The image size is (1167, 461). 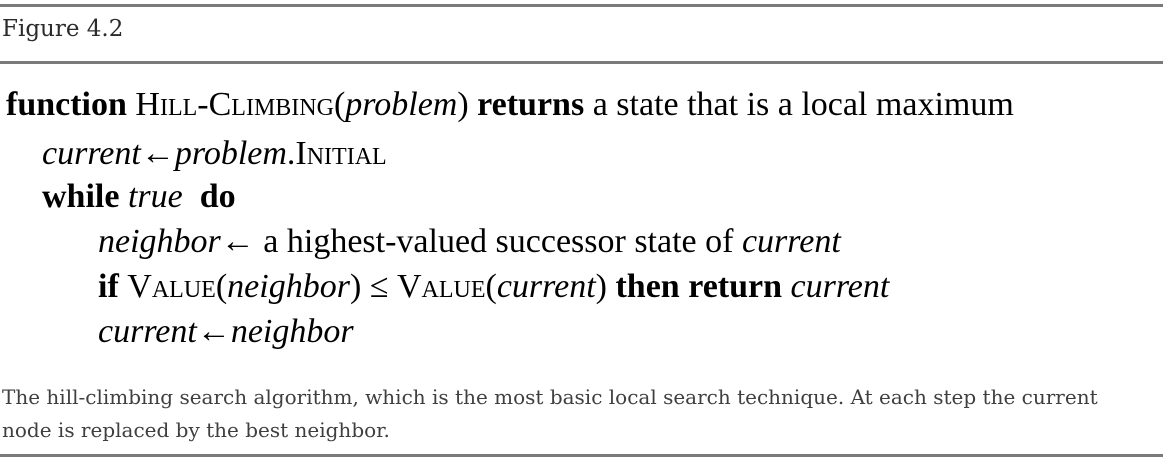 What do you see at coordinates (155, 196) in the screenshot?
I see `condition-true: true` at bounding box center [155, 196].